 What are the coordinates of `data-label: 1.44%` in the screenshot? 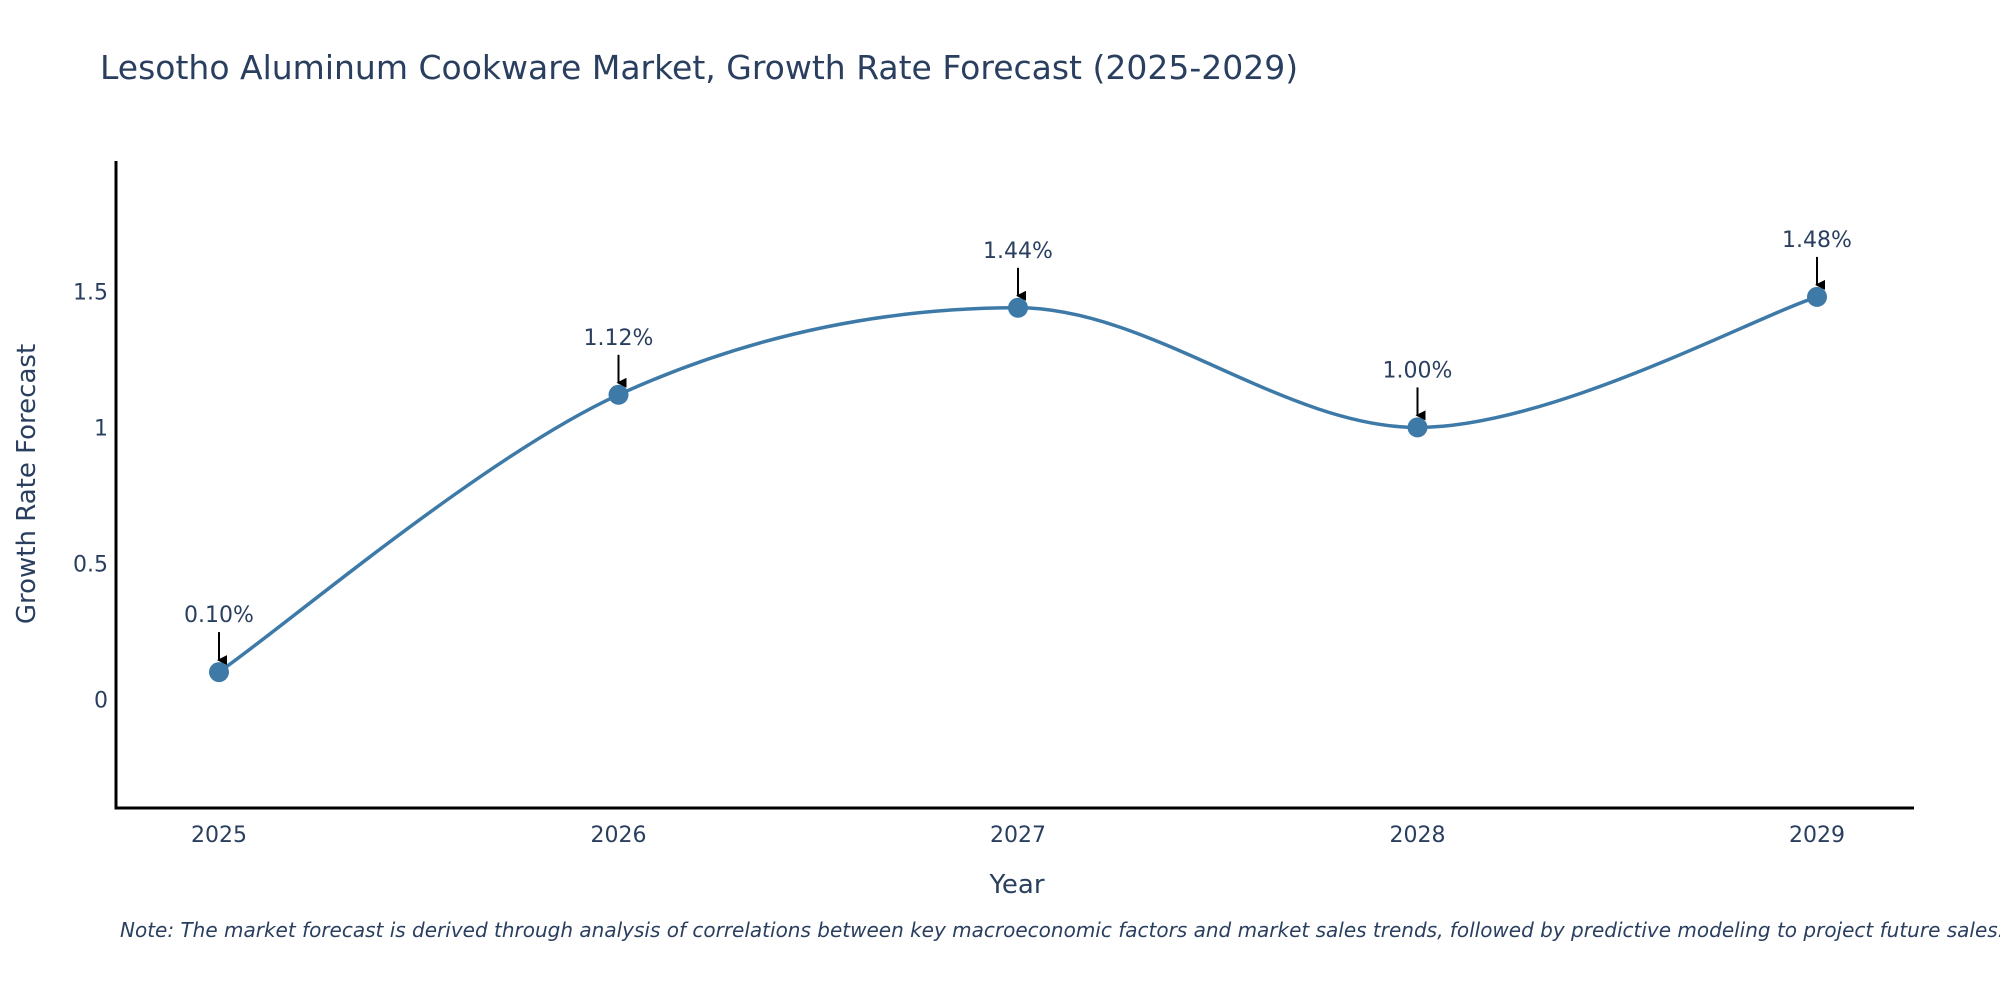 It's located at (1018, 251).